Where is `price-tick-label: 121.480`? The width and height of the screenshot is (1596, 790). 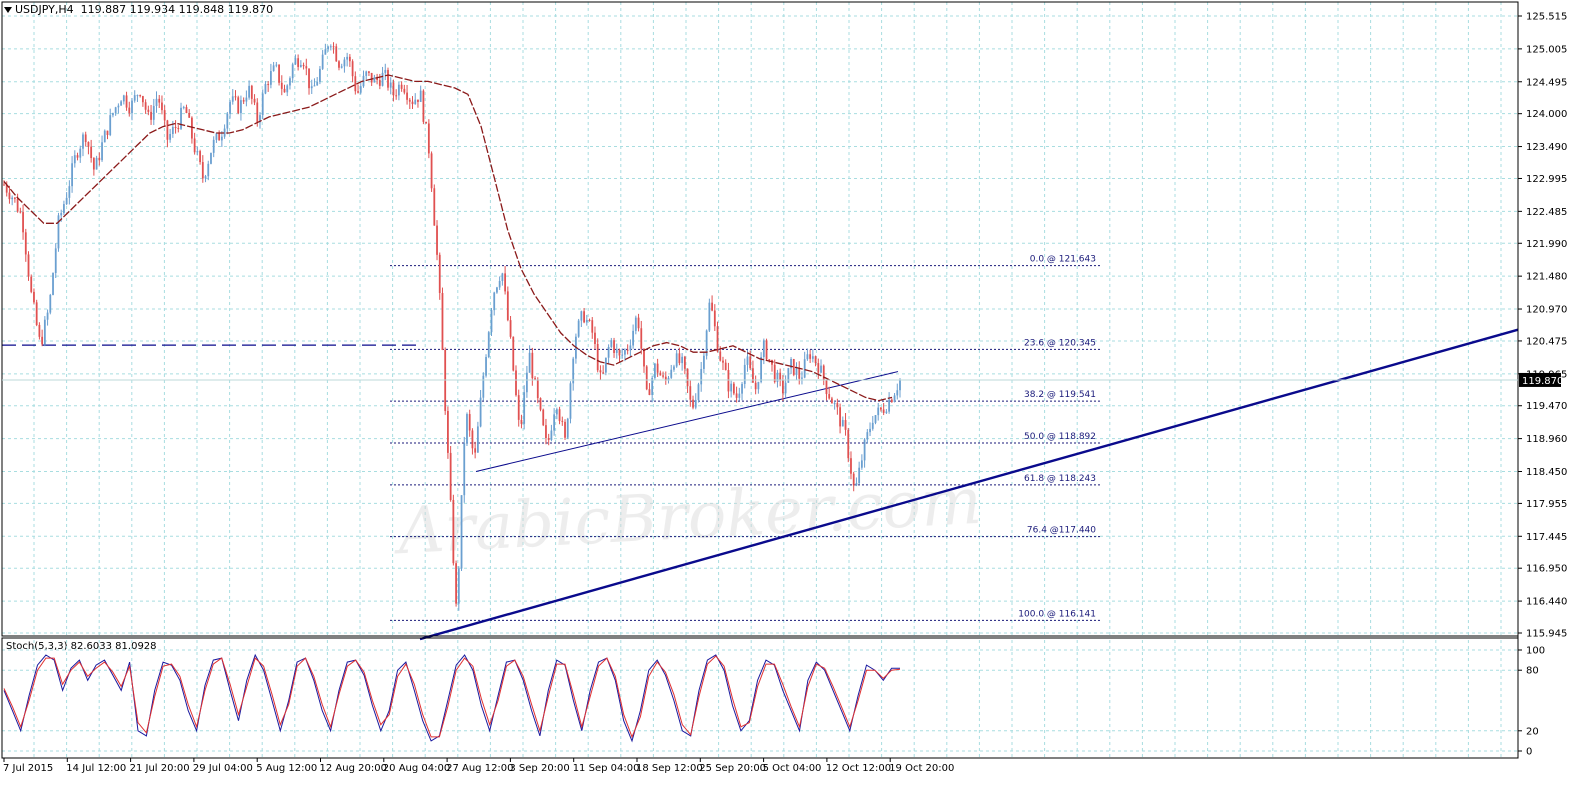 price-tick-label: 121.480 is located at coordinates (1546, 277).